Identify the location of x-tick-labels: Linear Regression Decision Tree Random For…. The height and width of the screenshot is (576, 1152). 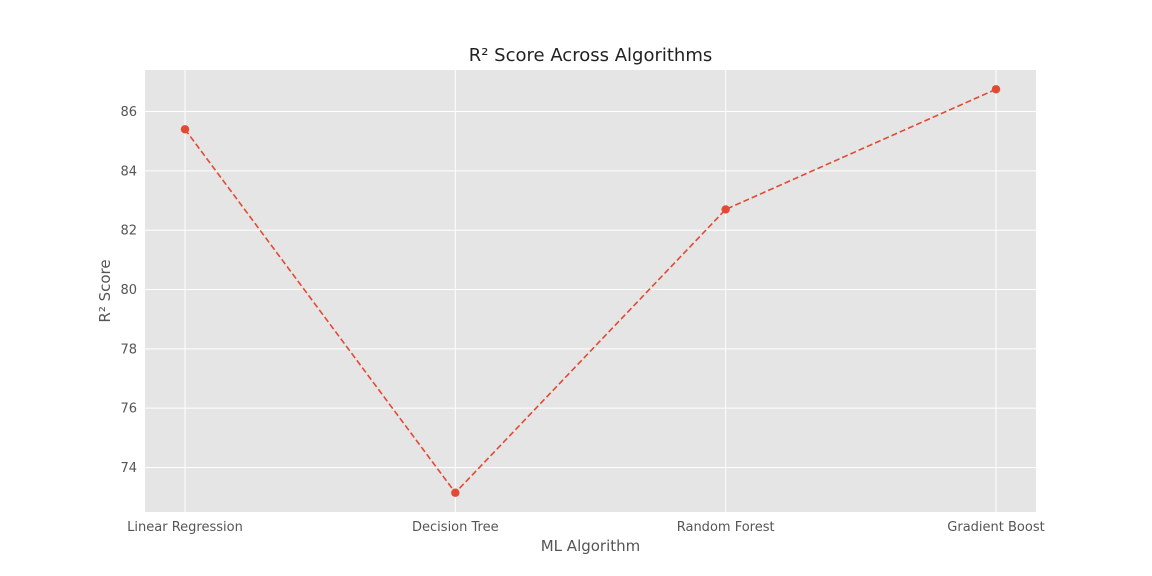
(586, 527).